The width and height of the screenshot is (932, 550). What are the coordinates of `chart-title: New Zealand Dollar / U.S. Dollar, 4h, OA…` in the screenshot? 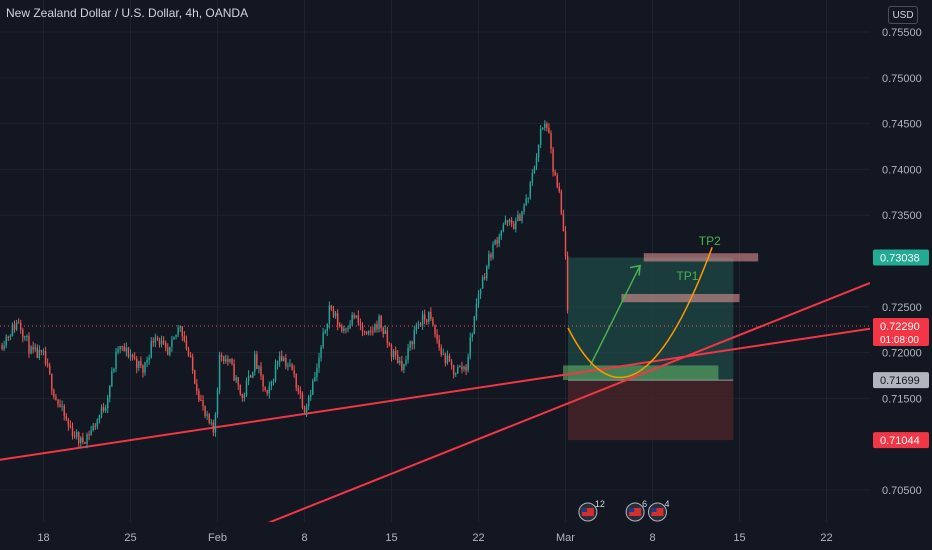 It's located at (127, 13).